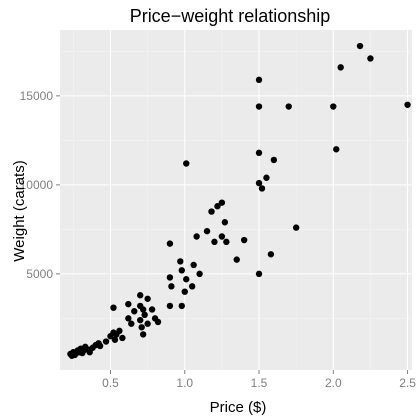 The width and height of the screenshot is (417, 417). Describe the element at coordinates (37, 185) in the screenshot. I see `y-tick-label: 10000` at that location.